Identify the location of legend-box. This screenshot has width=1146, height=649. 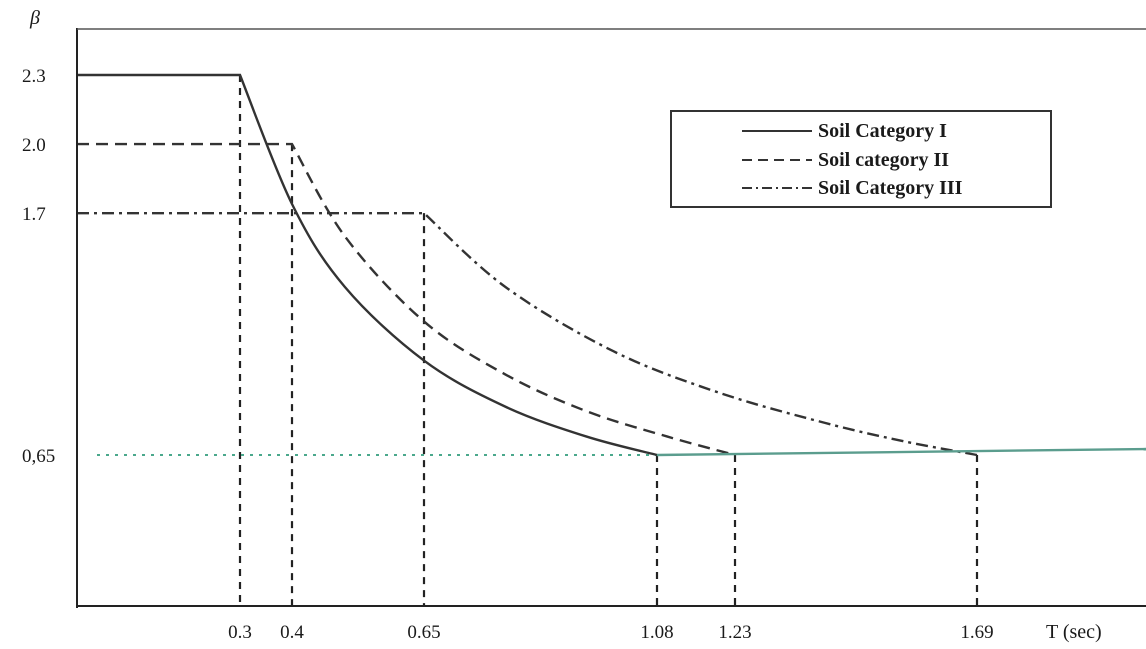
(861, 159).